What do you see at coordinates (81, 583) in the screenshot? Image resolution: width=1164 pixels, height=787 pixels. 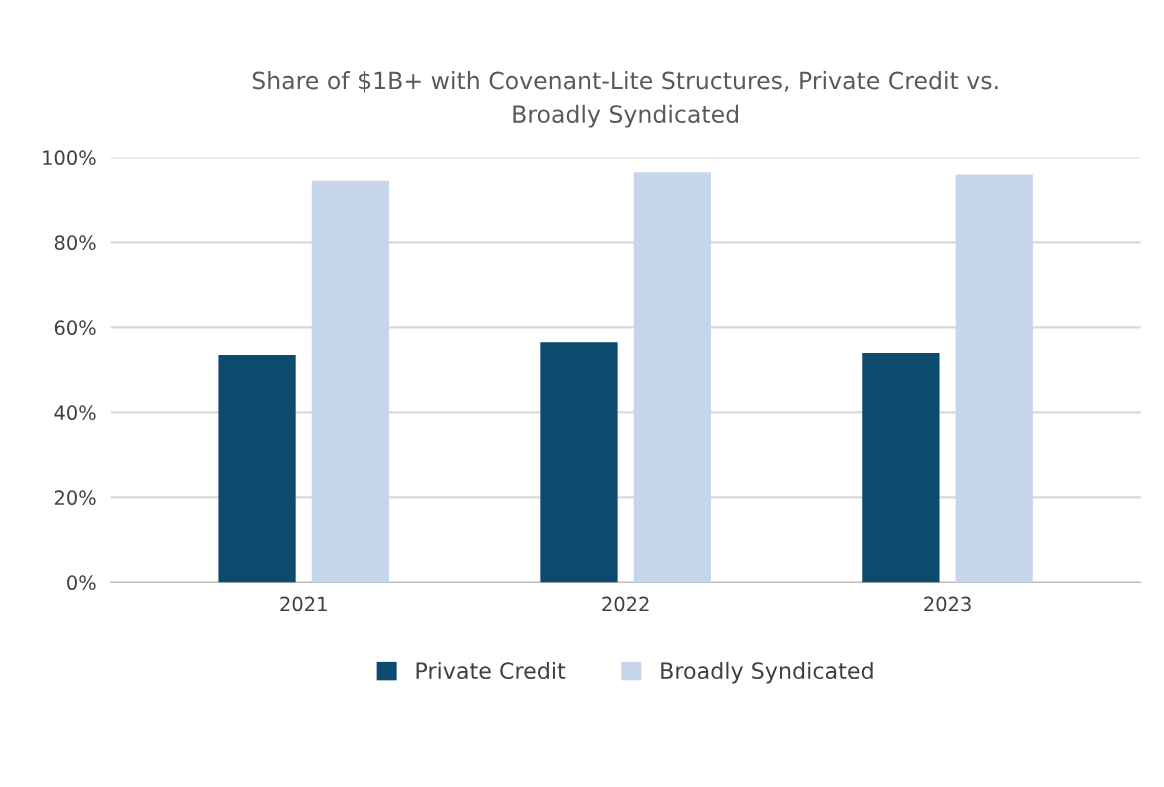 I see `y-tick-label: 0%` at bounding box center [81, 583].